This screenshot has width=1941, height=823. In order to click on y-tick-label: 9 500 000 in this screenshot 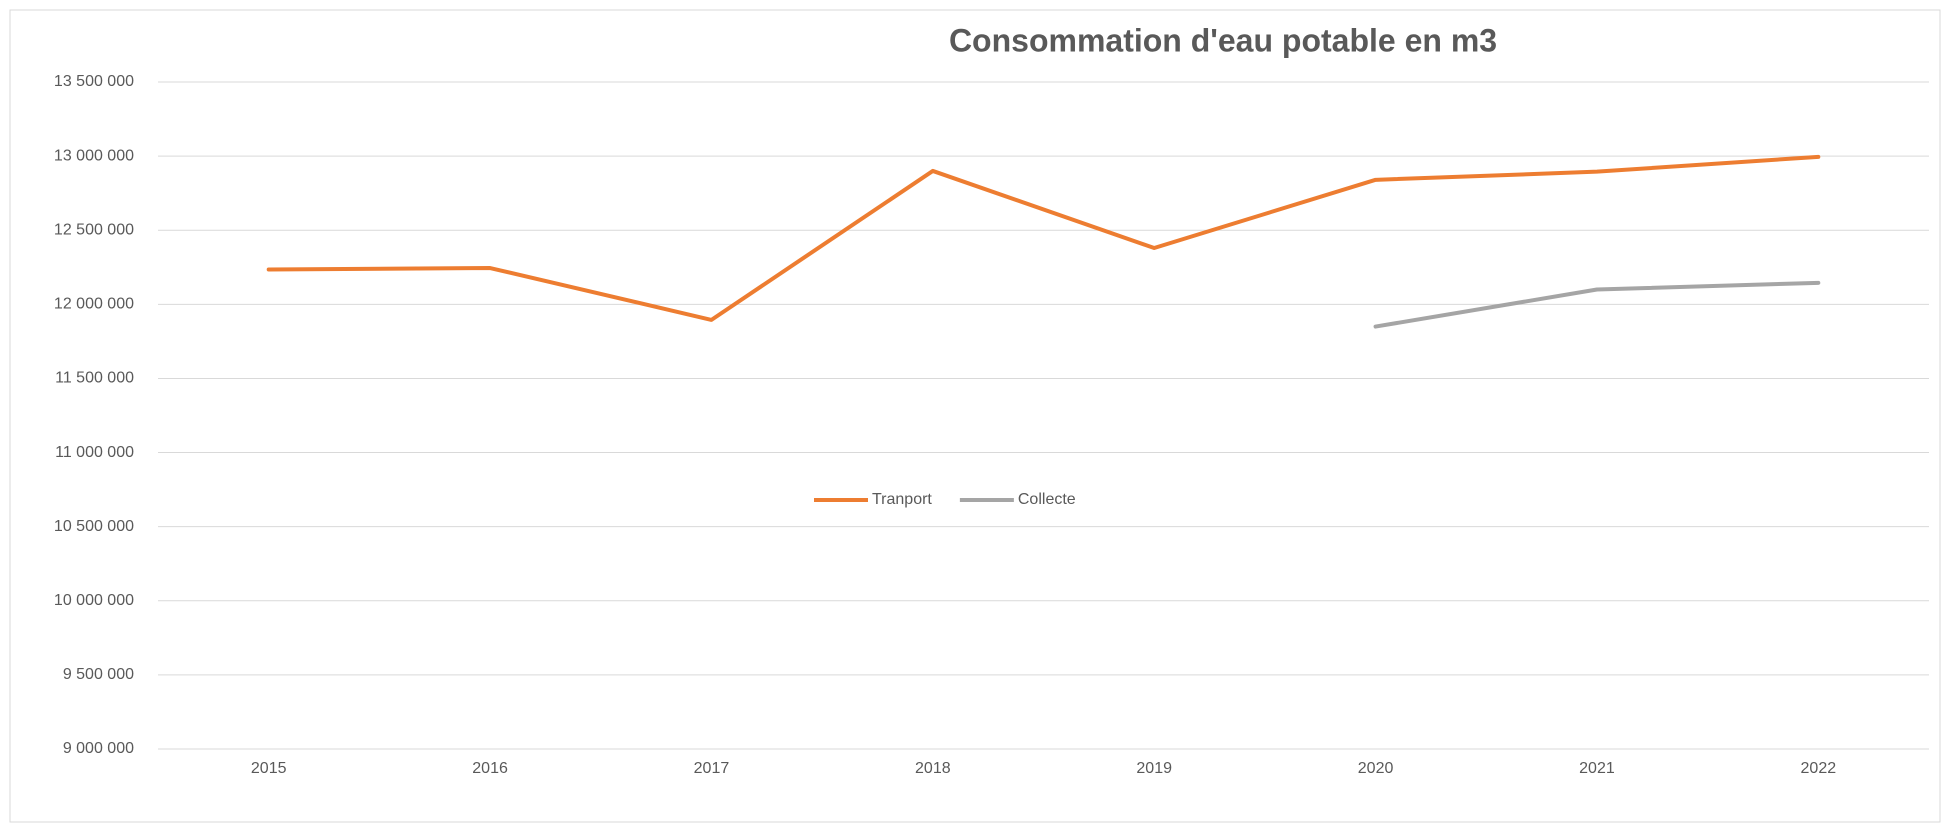, I will do `click(98, 674)`.